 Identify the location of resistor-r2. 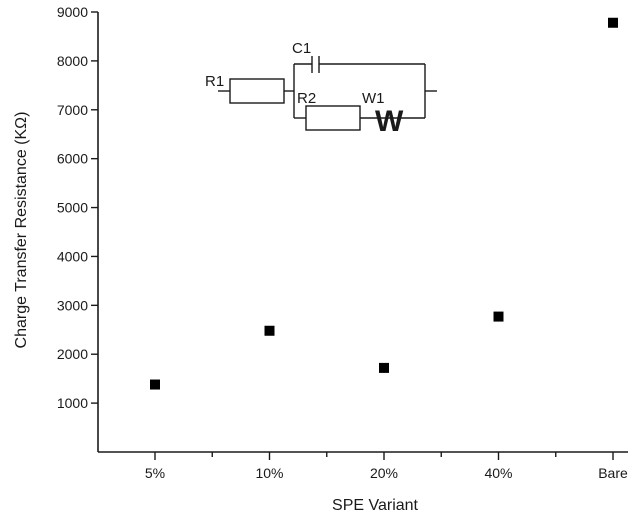
(333, 118).